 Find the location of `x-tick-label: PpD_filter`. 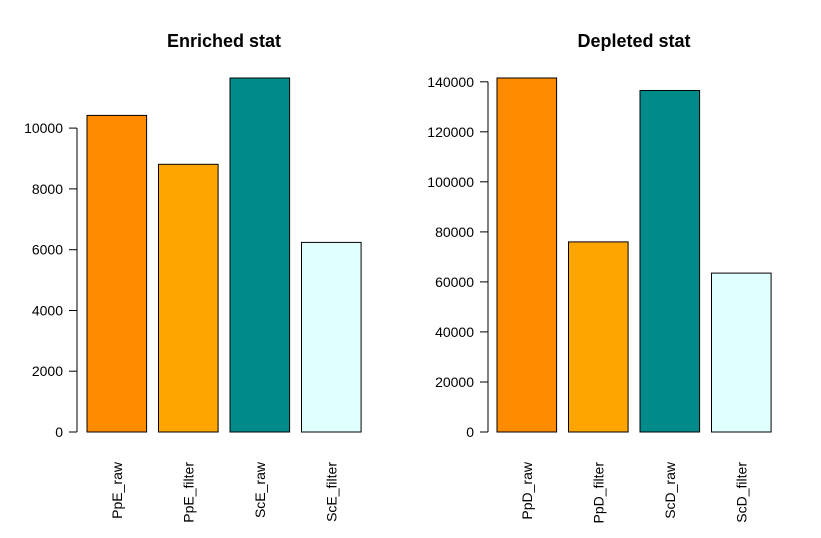

x-tick-label: PpD_filter is located at coordinates (598, 493).